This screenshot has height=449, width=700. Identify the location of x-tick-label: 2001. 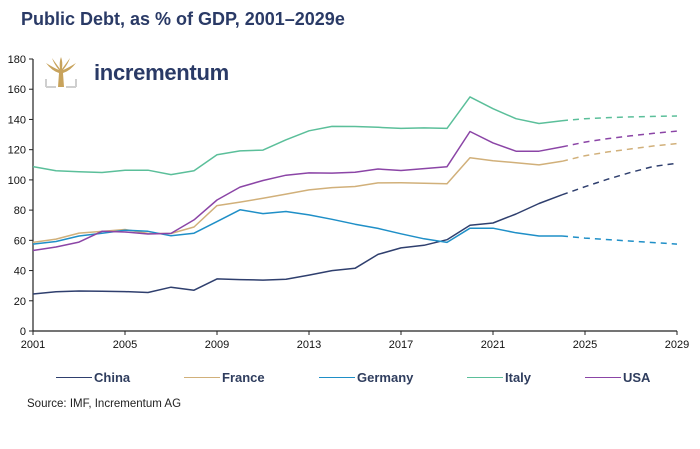
(33, 345).